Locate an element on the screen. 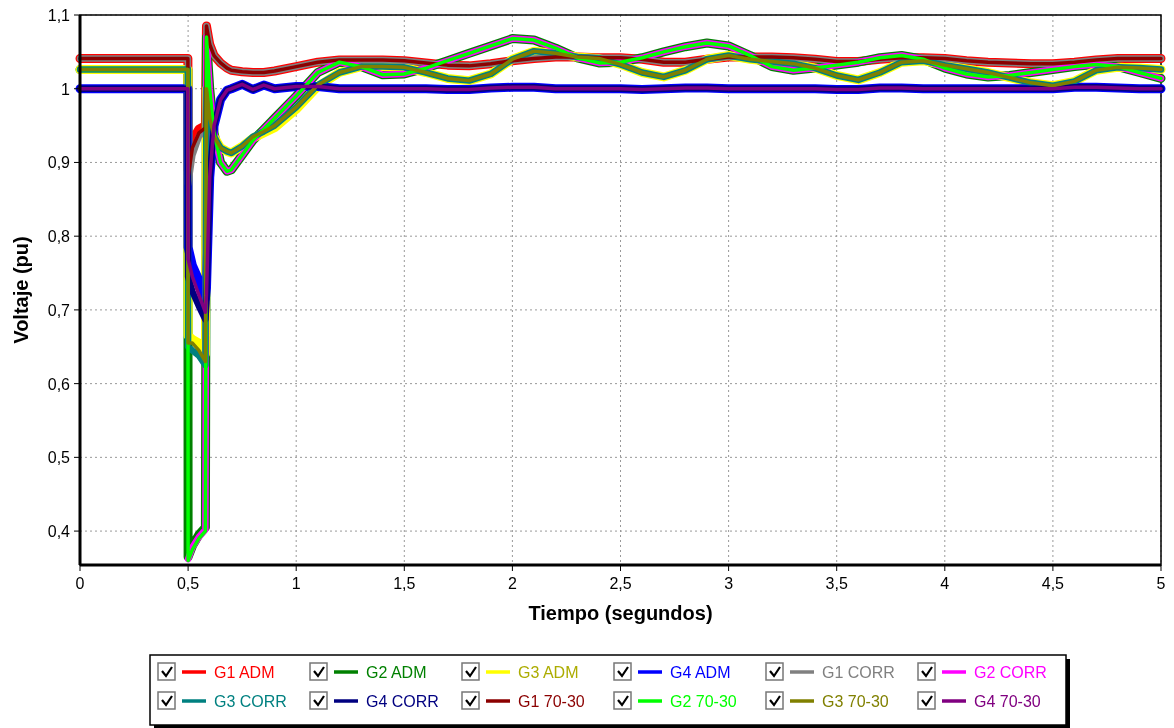 The image size is (1174, 728). y-tick-label: 1 is located at coordinates (66, 89).